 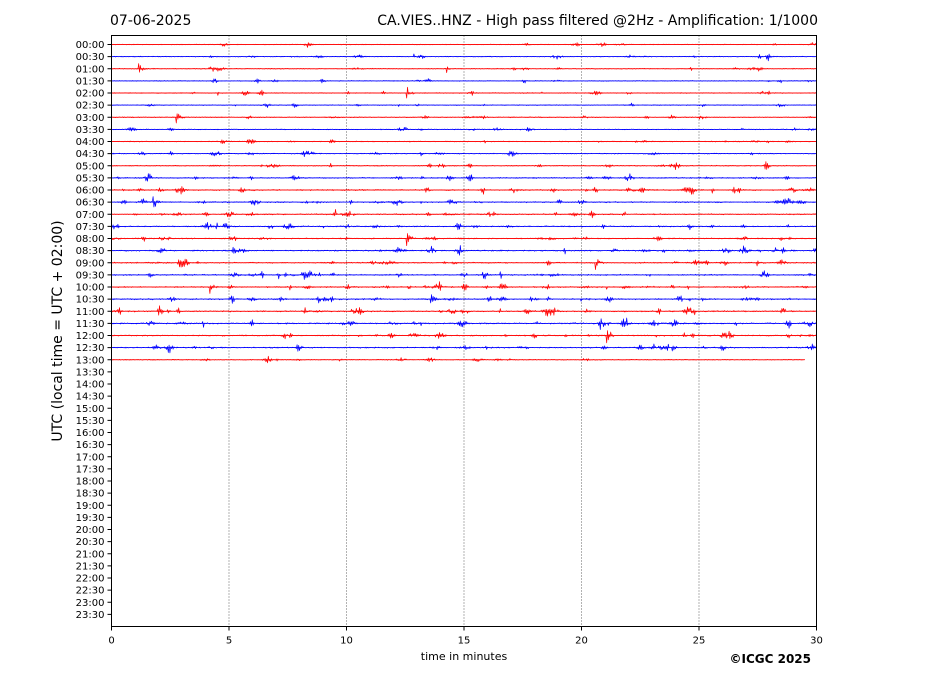 I want to click on y-tick-label: 00:30, so click(x=90, y=57).